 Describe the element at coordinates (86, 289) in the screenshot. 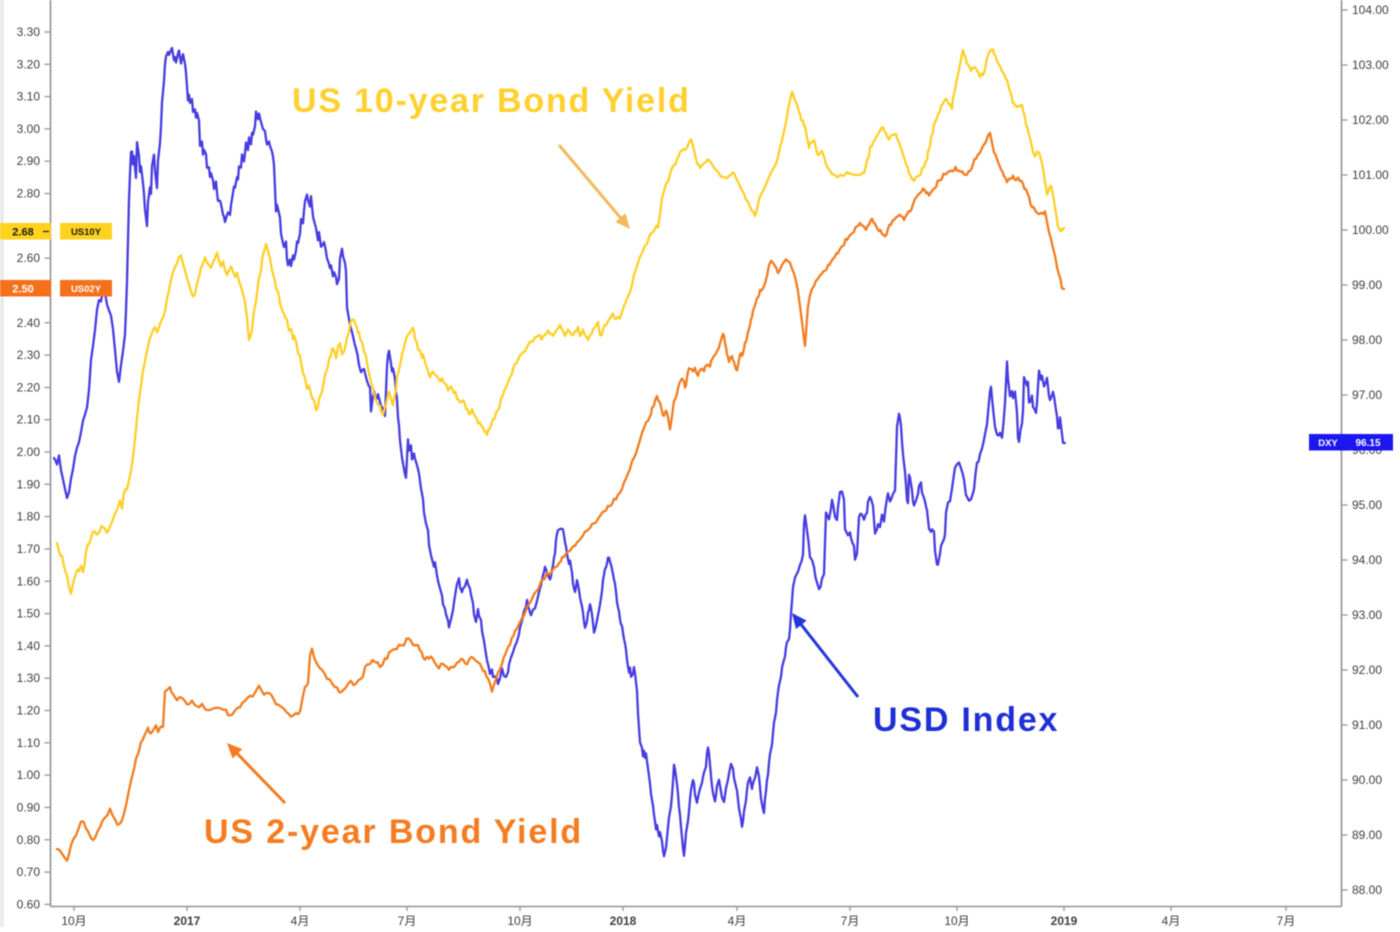

I see `svg-text: US02Y` at that location.